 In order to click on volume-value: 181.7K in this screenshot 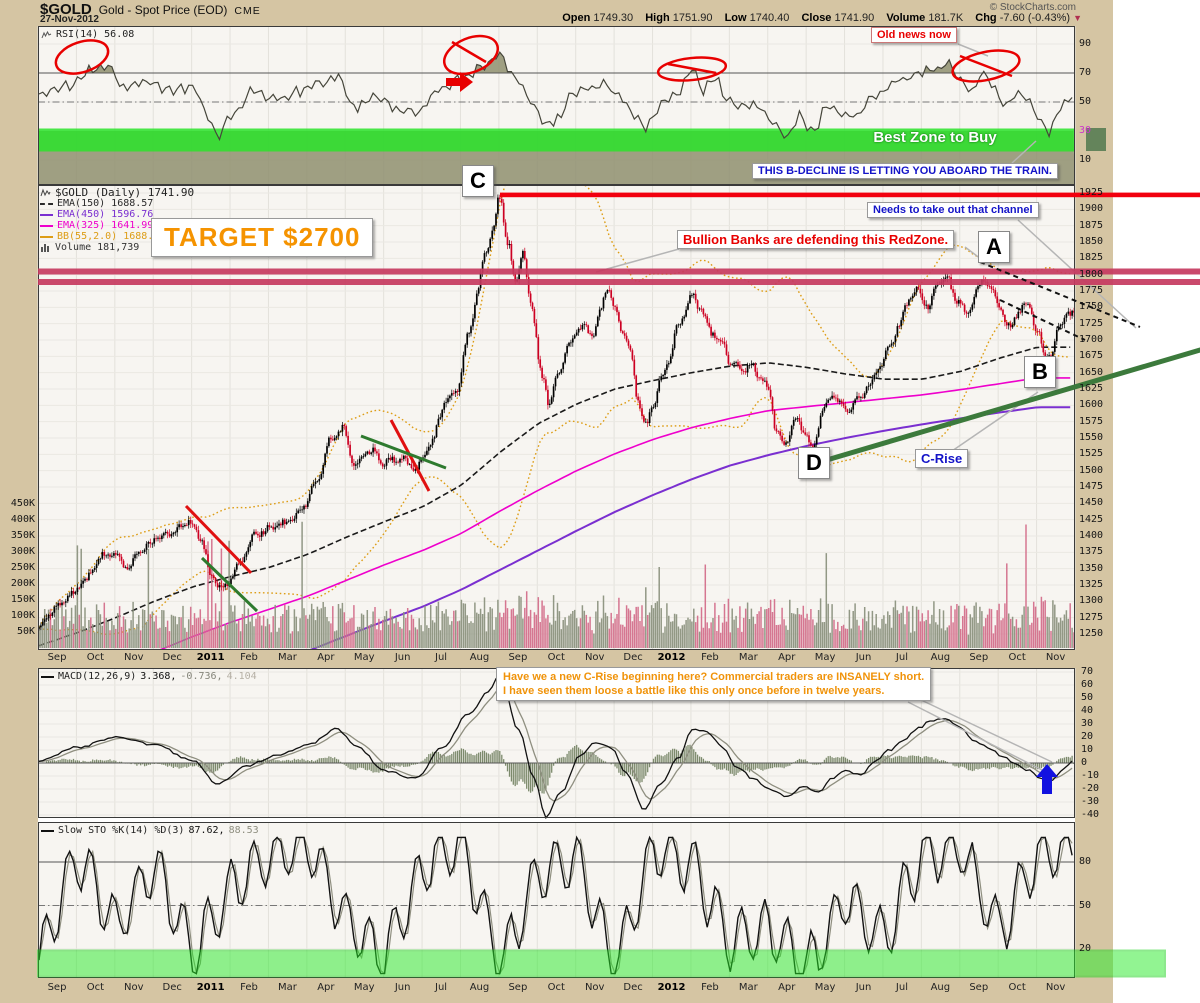, I will do `click(946, 18)`.